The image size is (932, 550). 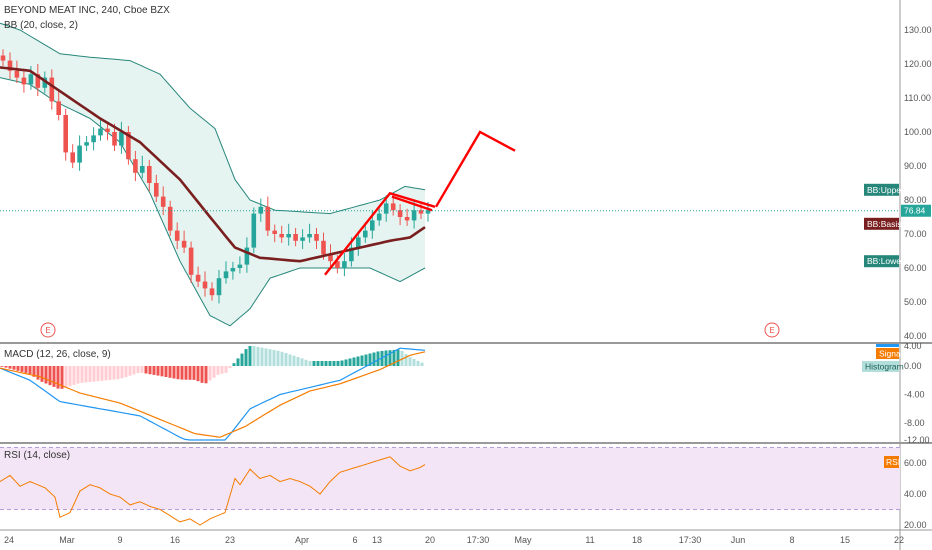 I want to click on earnings-marker-1: E, so click(x=48, y=330).